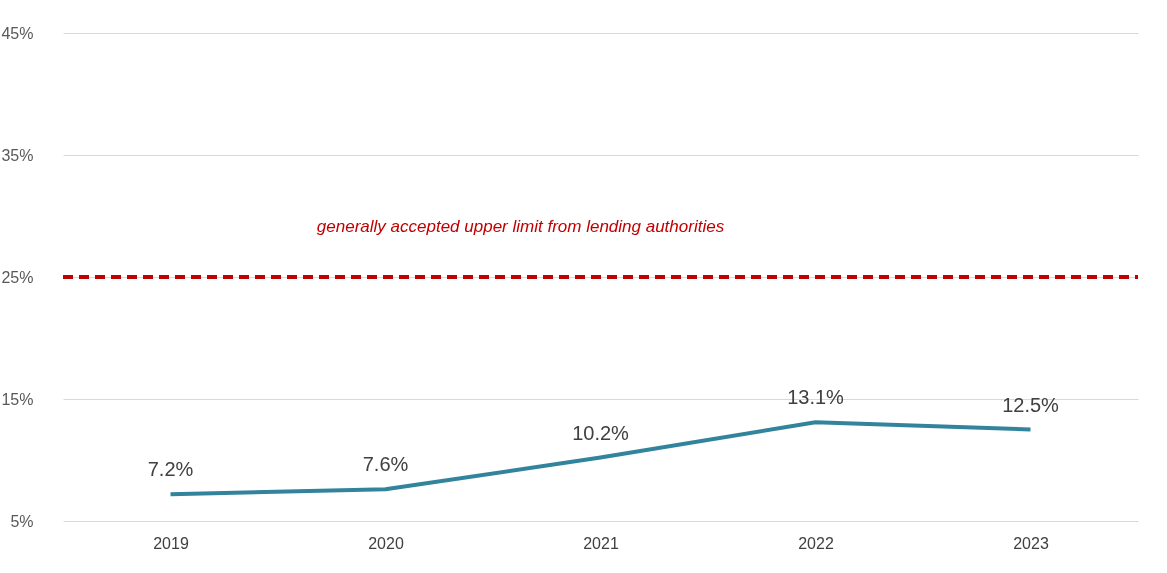 Image resolution: width=1167 pixels, height=573 pixels. Describe the element at coordinates (170, 469) in the screenshot. I see `text: 7.2%` at that location.